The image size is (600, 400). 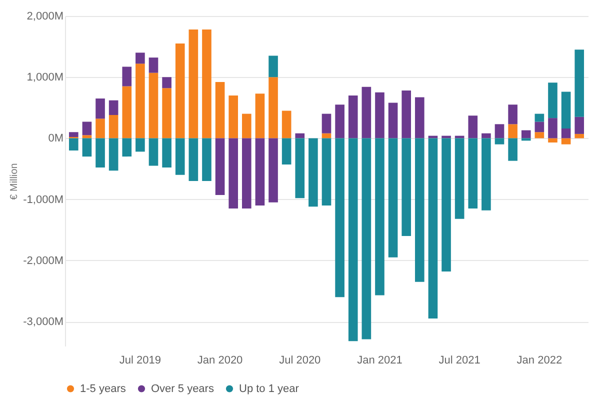 I want to click on y-tick-label: 2,000M, so click(x=45, y=16).